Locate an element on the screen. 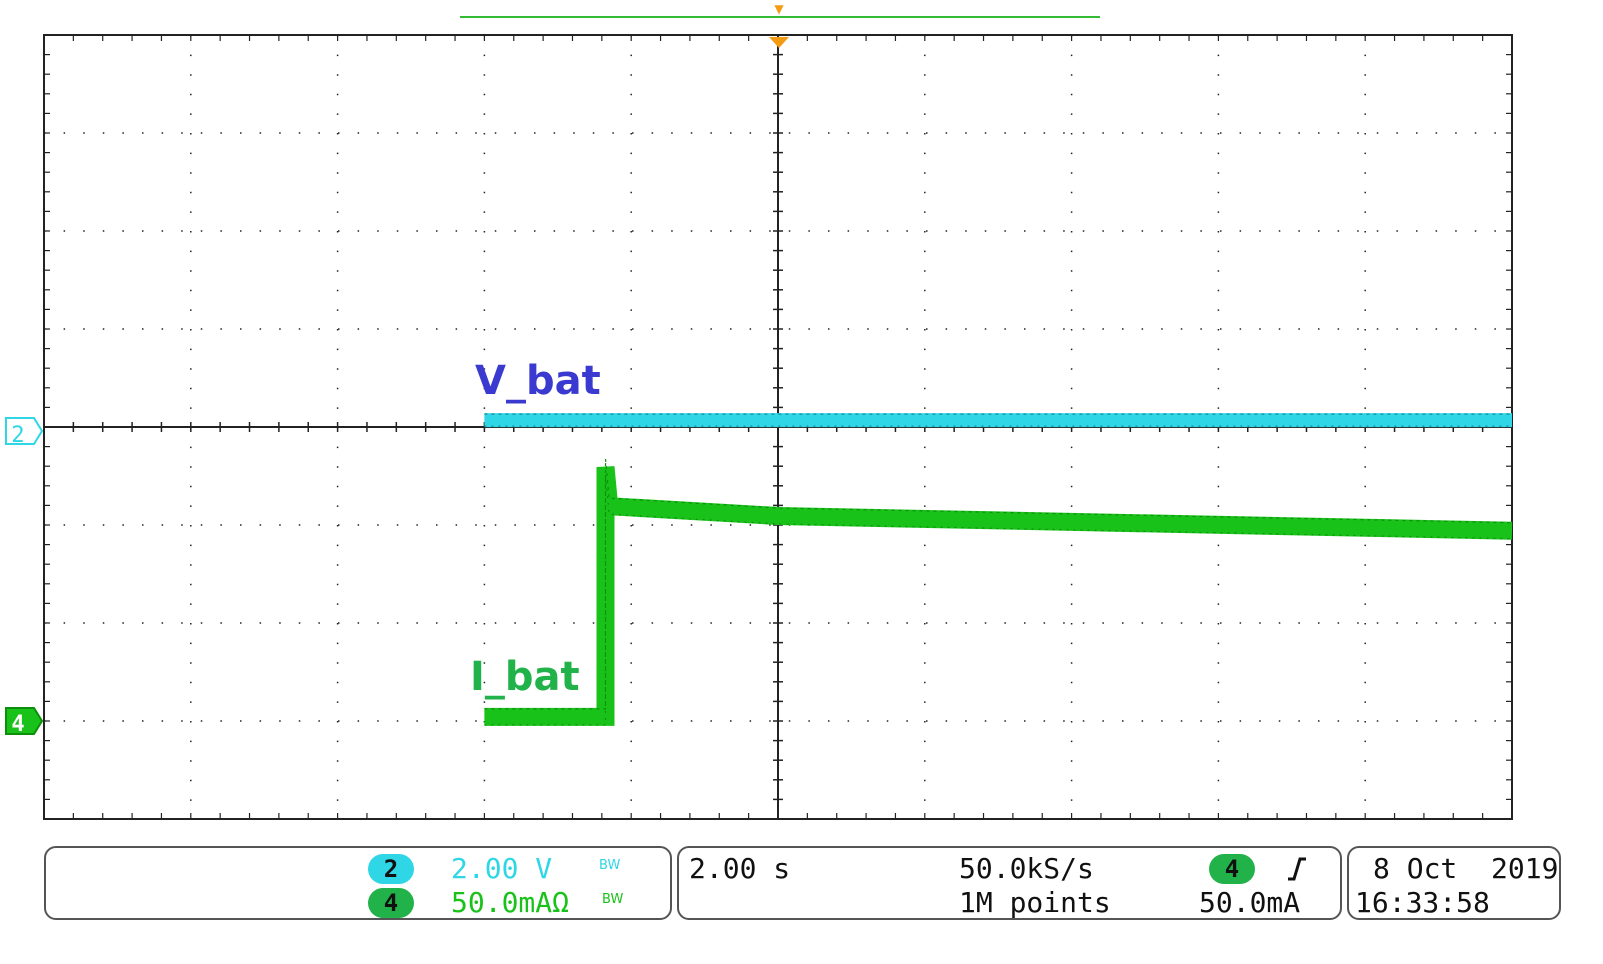  datetime-panel: 8 Oct 2019 16:33:58 is located at coordinates (1454, 883).